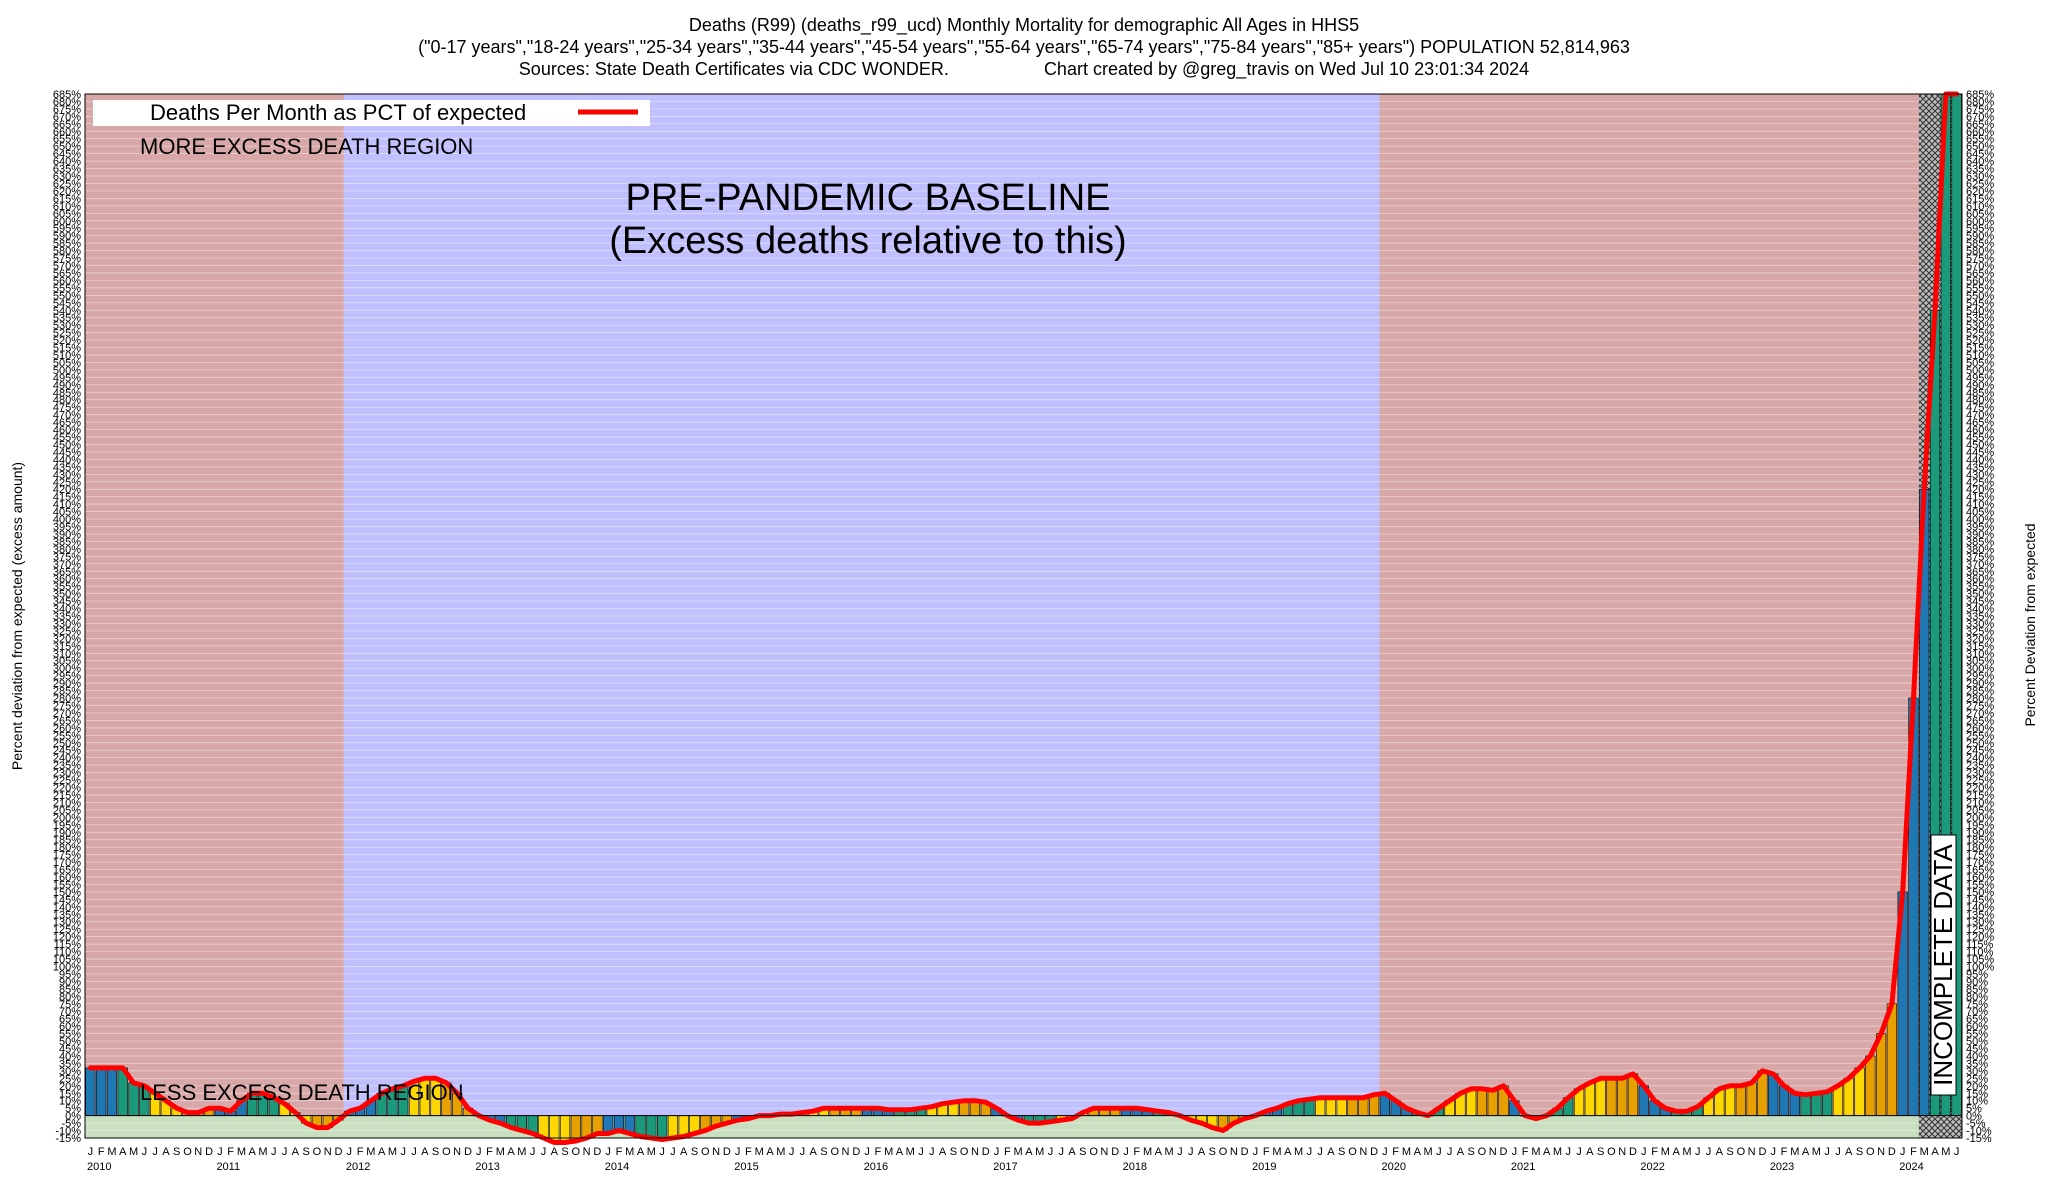  Describe the element at coordinates (338, 112) in the screenshot. I see `legend-label: Deaths Per Month as PCT of expected` at that location.